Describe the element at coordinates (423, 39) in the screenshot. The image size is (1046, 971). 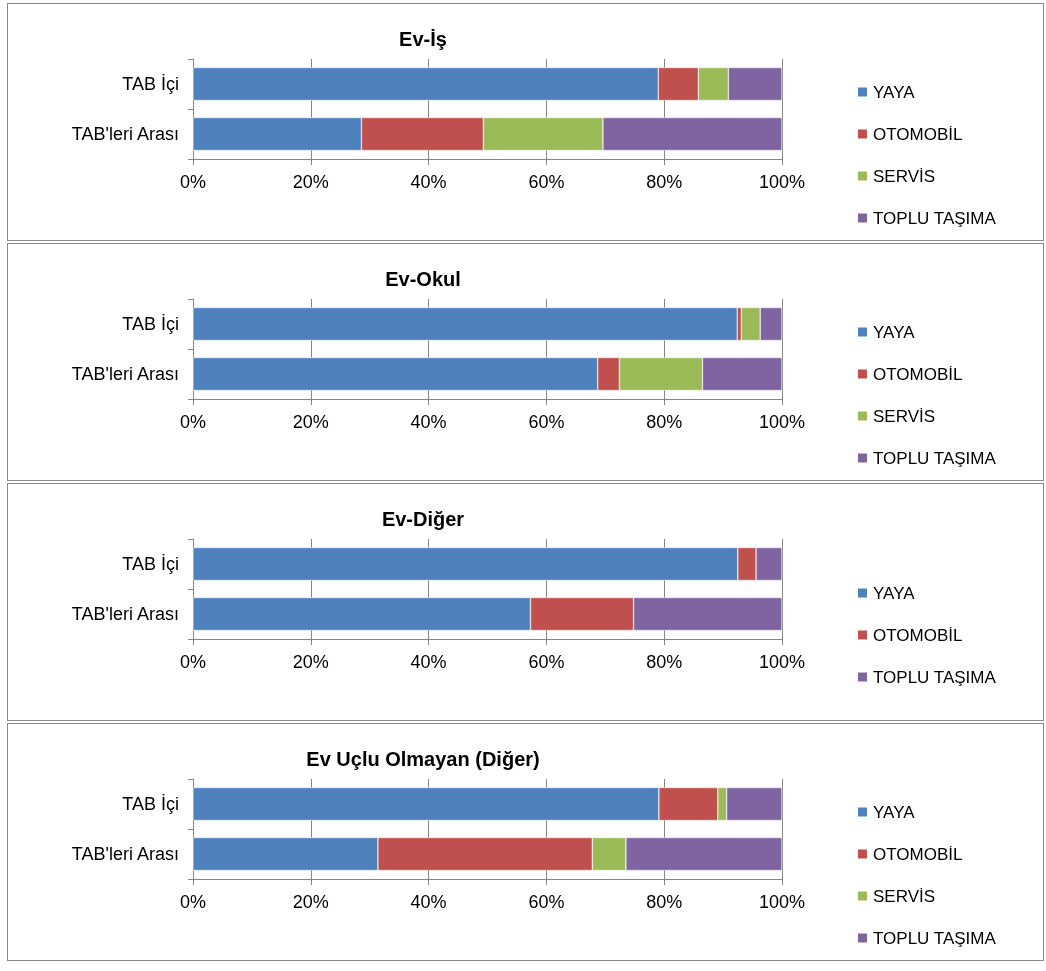
I see `chart-title: Ev-İş` at that location.